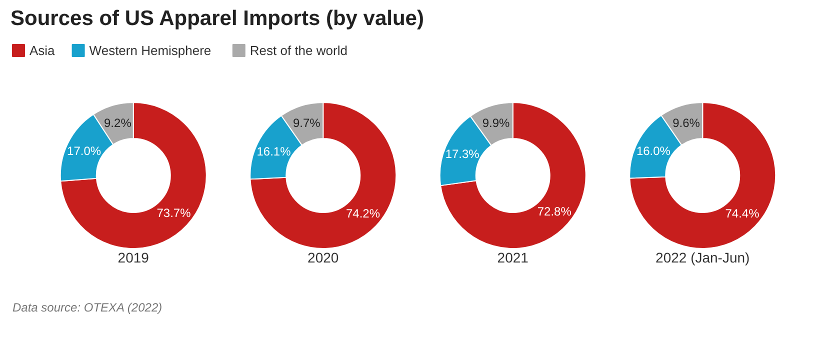 The height and width of the screenshot is (345, 815). I want to click on data-label: 72.8%, so click(554, 211).